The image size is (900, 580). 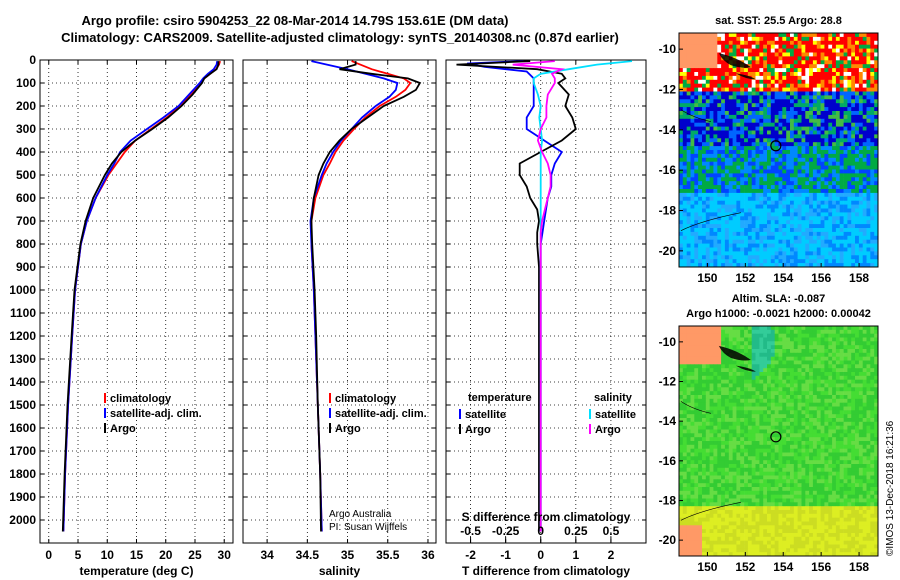 What do you see at coordinates (26, 198) in the screenshot?
I see `y-tick-label: 600` at bounding box center [26, 198].